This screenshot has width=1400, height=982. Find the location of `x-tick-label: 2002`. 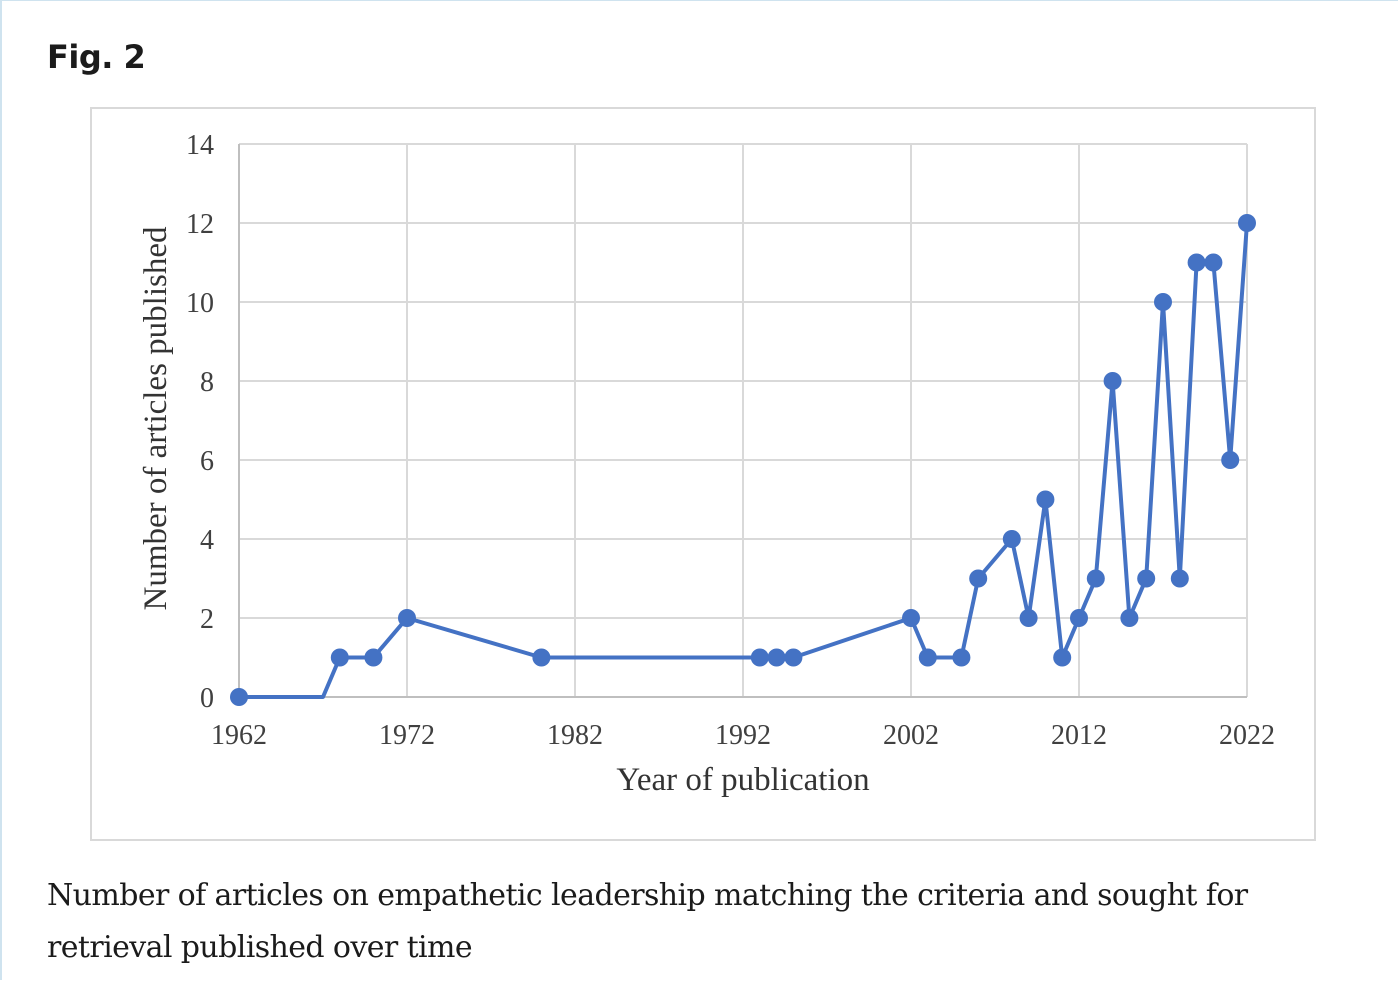

x-tick-label: 2002 is located at coordinates (911, 735).